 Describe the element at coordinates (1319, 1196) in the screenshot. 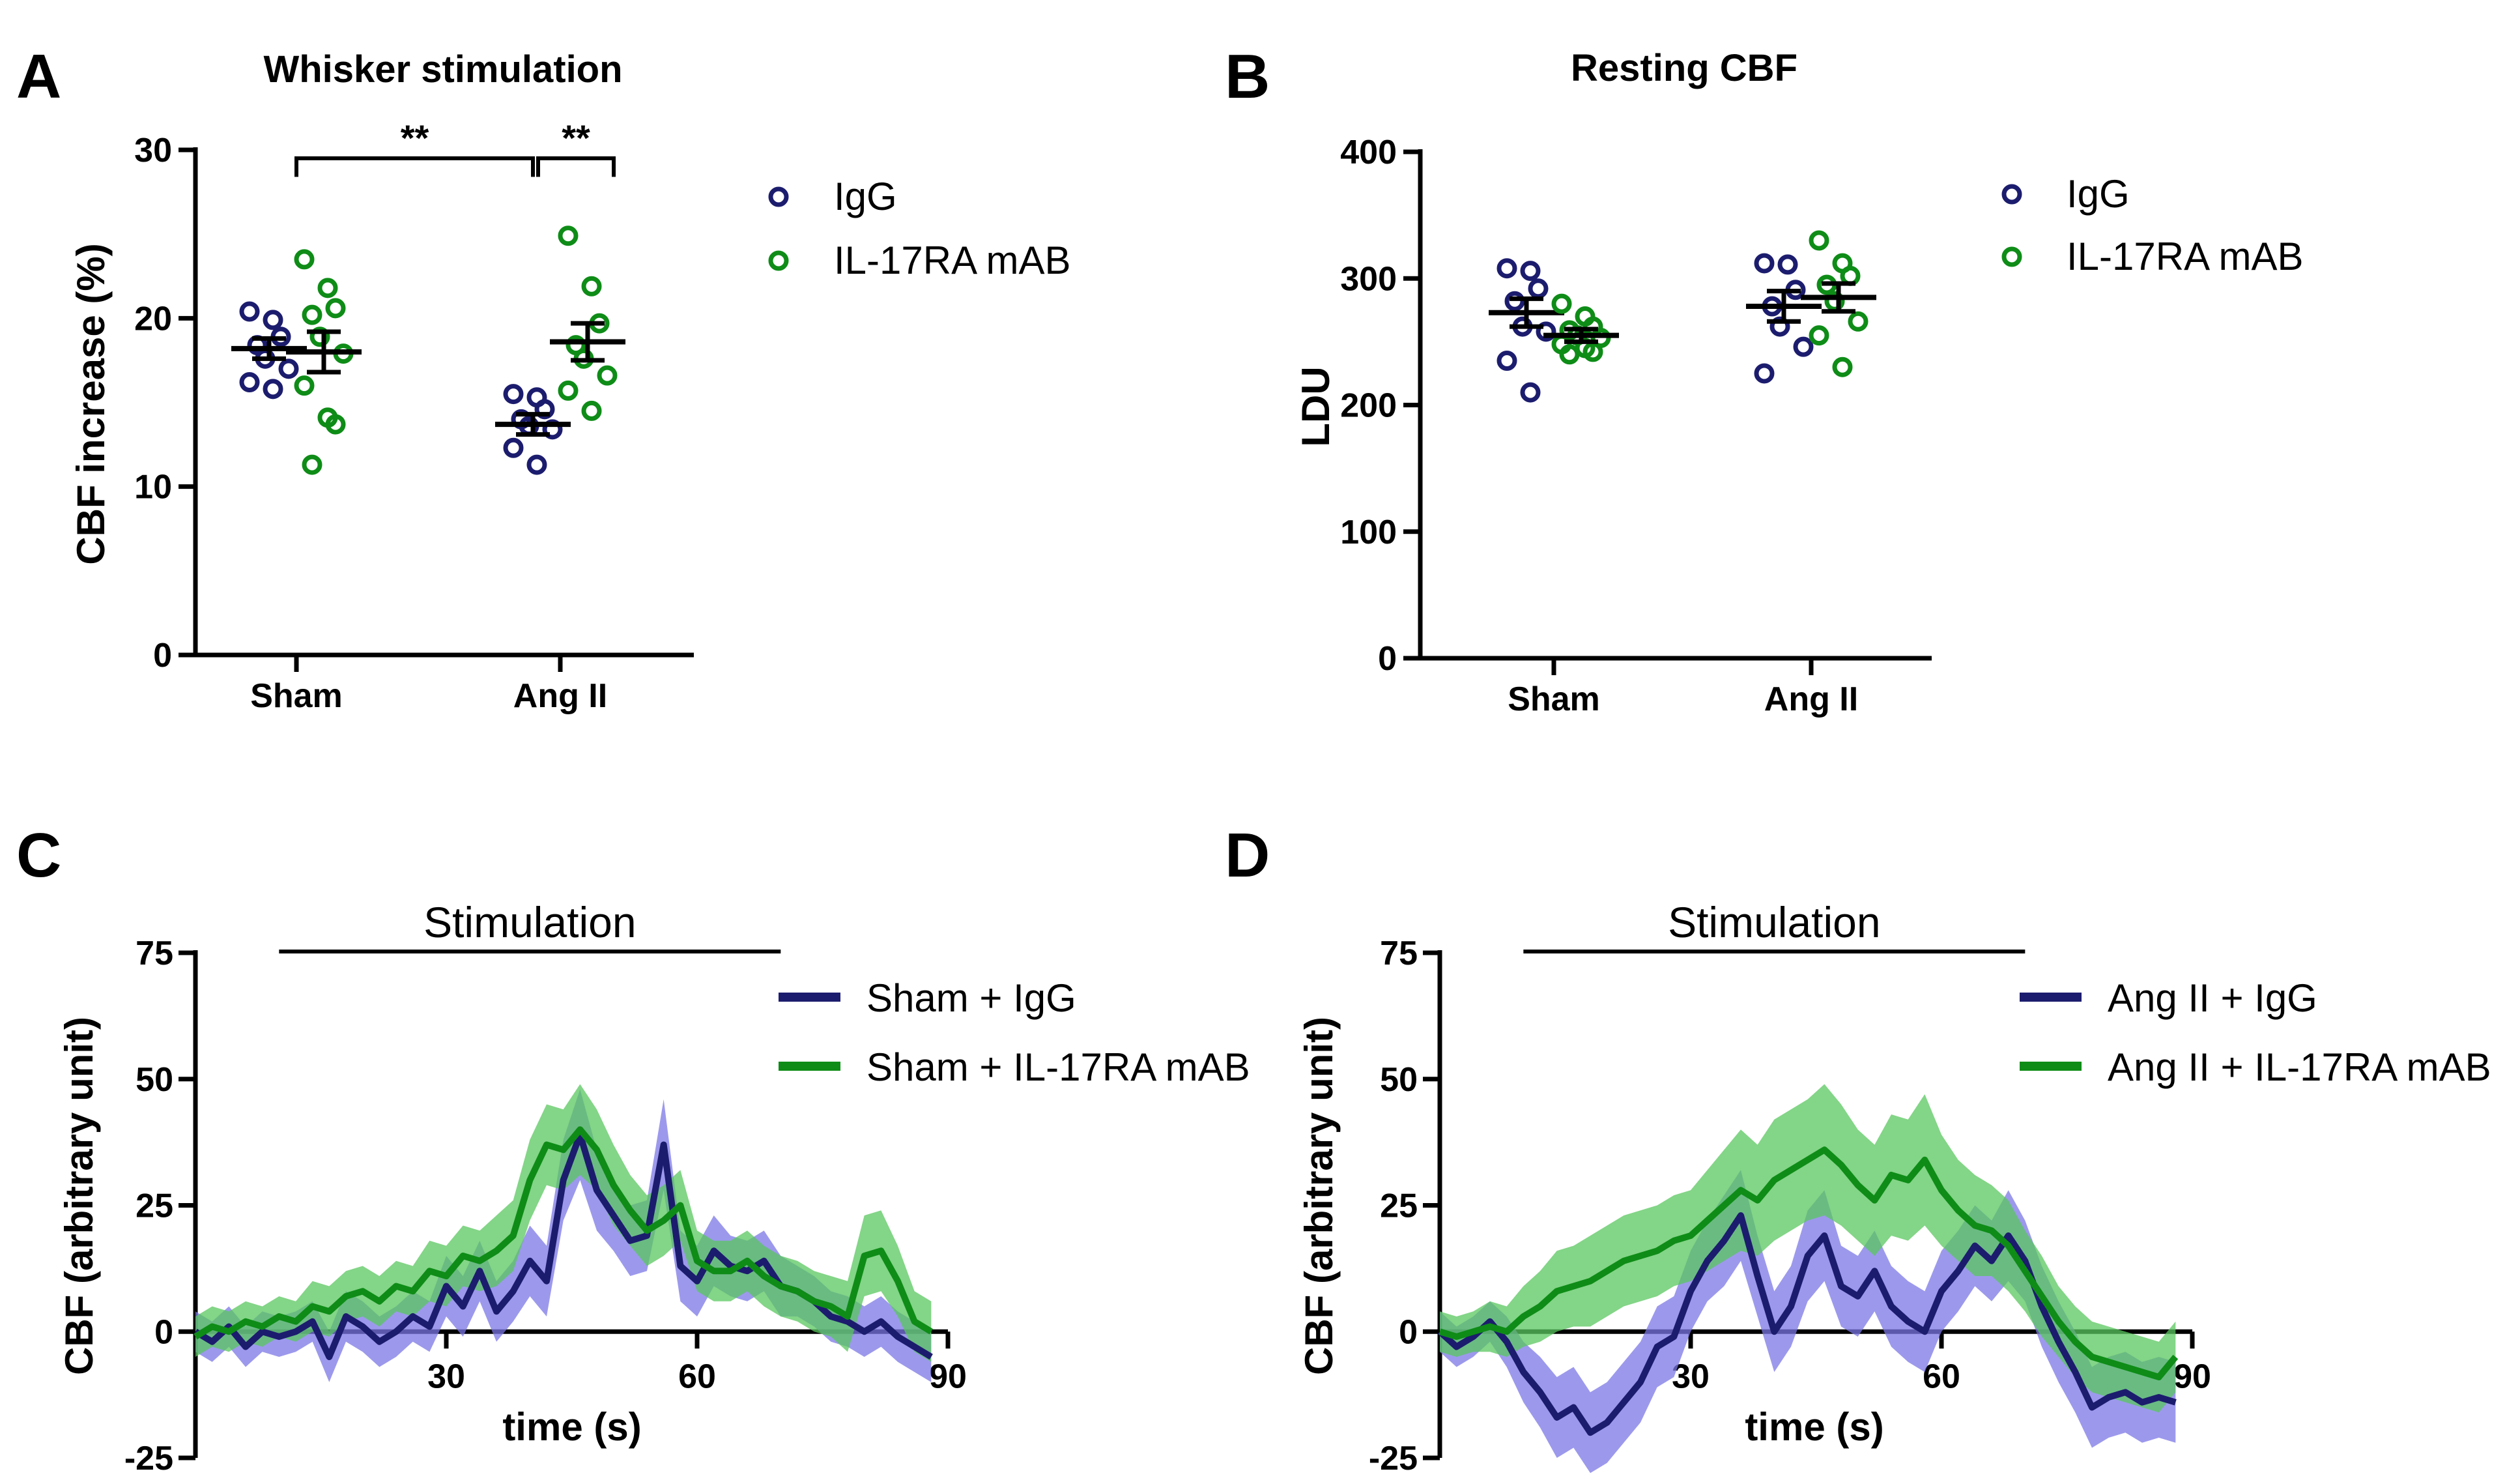

I see `panel-d-y-axis-label: CBF (arbitrary unit)` at that location.